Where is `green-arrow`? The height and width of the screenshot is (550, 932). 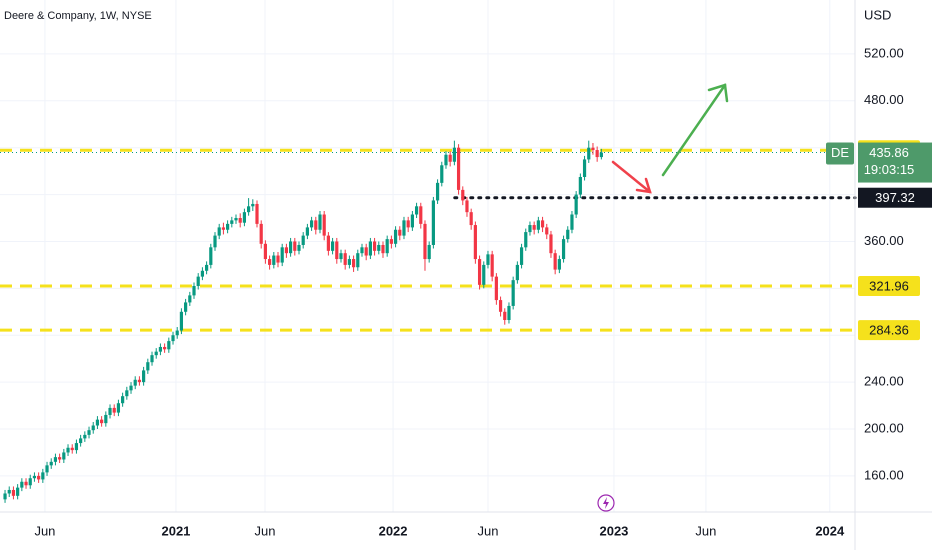 green-arrow is located at coordinates (695, 130).